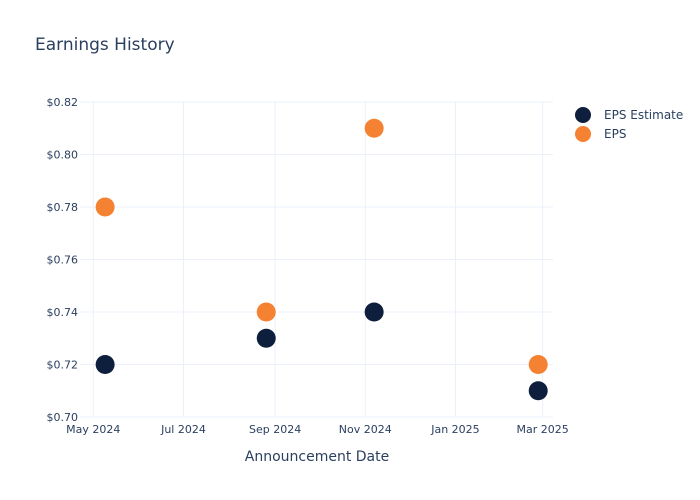 This screenshot has width=700, height=500. I want to click on legend-item: EPS, so click(600, 134).